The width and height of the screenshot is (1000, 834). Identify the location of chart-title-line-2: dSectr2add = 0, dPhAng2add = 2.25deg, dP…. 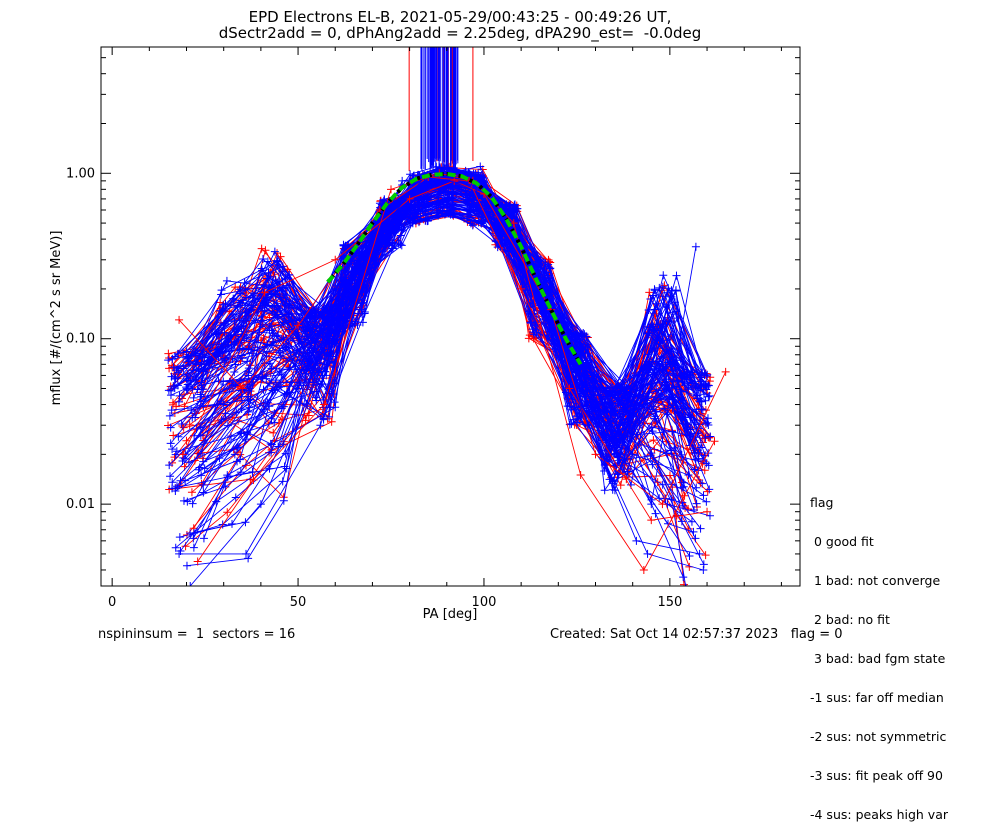
(460, 33).